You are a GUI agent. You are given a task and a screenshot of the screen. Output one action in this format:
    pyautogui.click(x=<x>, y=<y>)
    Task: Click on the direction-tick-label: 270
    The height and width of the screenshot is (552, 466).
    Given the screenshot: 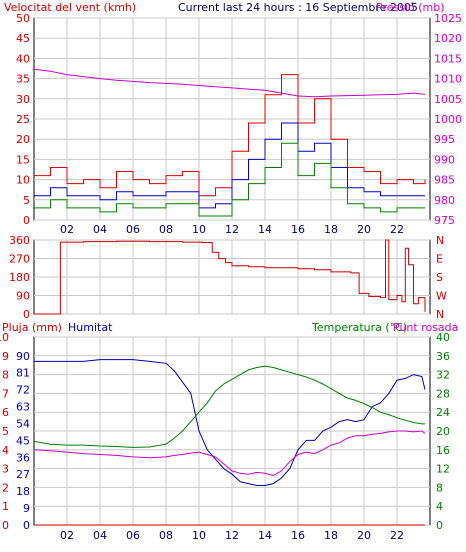 What is the action you would take?
    pyautogui.click(x=19, y=259)
    